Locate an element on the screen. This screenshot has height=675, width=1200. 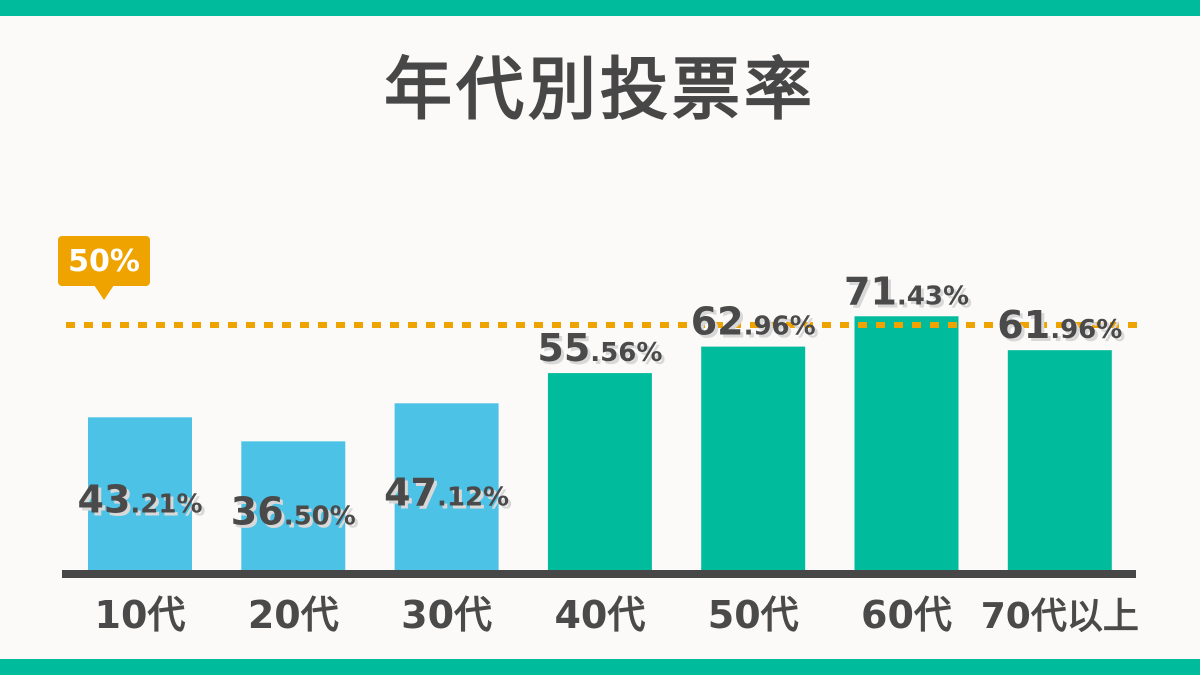
reference-badge: 50% is located at coordinates (104, 268).